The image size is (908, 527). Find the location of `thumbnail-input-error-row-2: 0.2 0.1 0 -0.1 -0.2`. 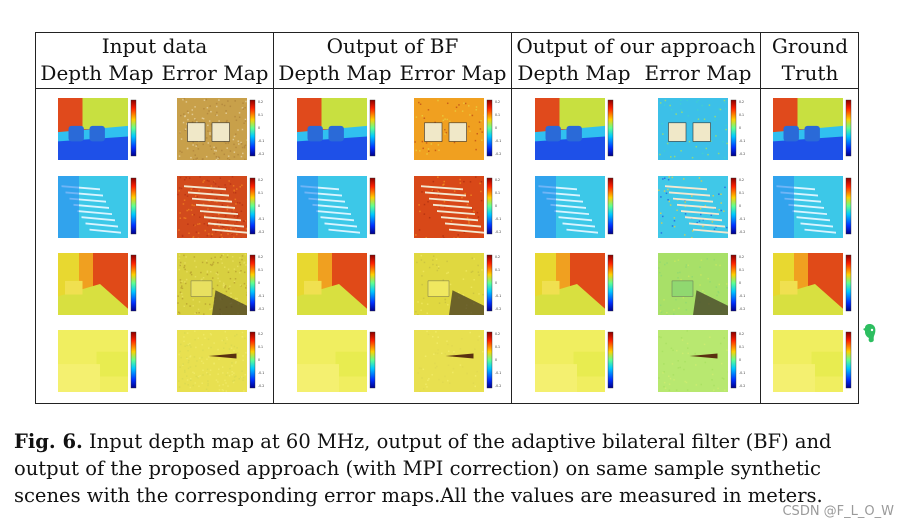

thumbnail-input-error-row-2: 0.2 0.1 0 -0.1 -0.2 is located at coordinates (222, 207).